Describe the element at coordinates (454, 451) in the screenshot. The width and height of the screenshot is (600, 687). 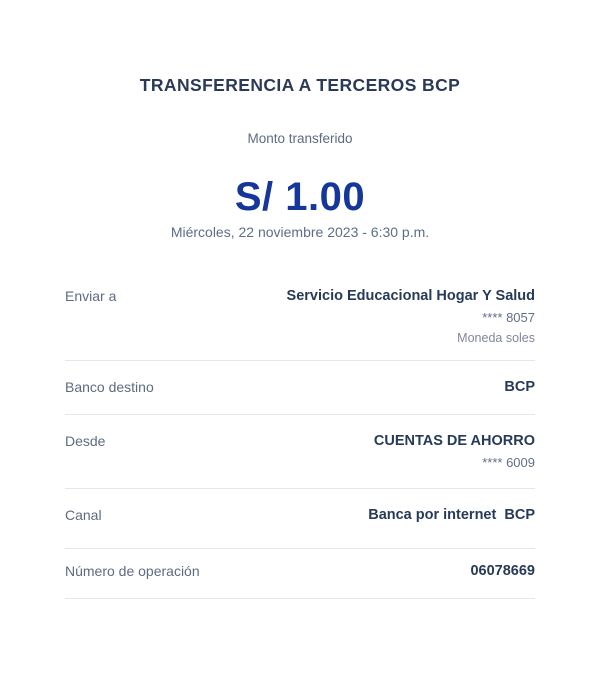
I see `row-values: CUENTAS DE AHORRO **** 6009` at that location.